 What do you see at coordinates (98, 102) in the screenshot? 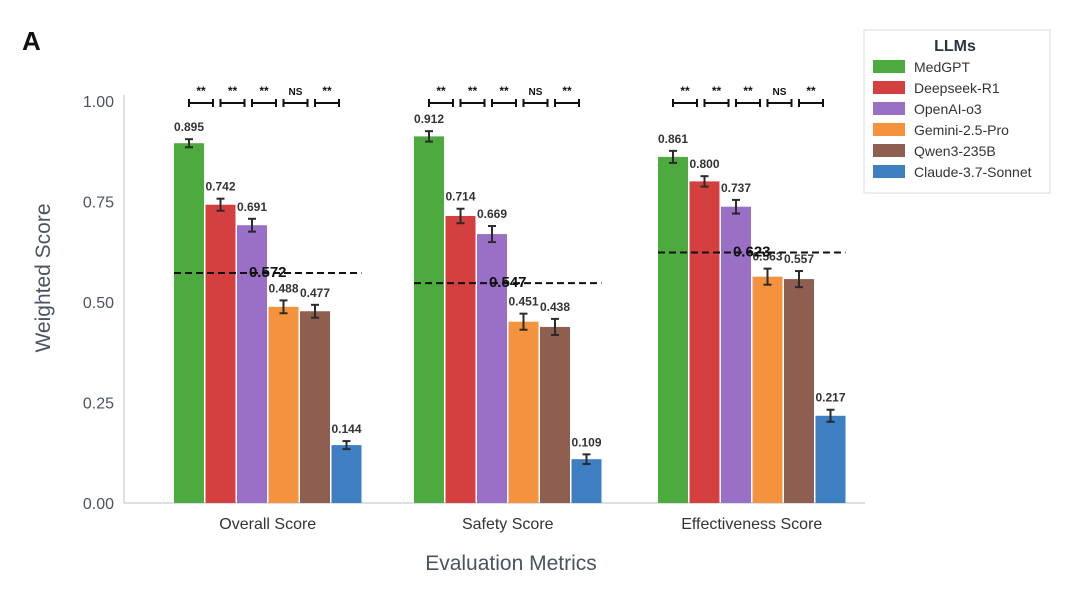
I see `y-tick-label: 1.00` at bounding box center [98, 102].